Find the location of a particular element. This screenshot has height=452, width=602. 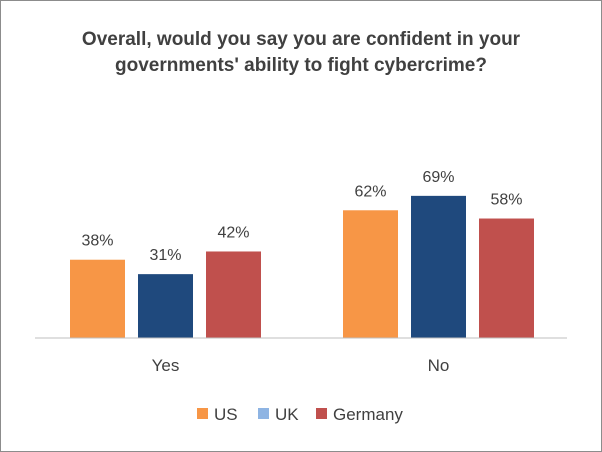

data-label-uk-yes: 31% is located at coordinates (165, 255).